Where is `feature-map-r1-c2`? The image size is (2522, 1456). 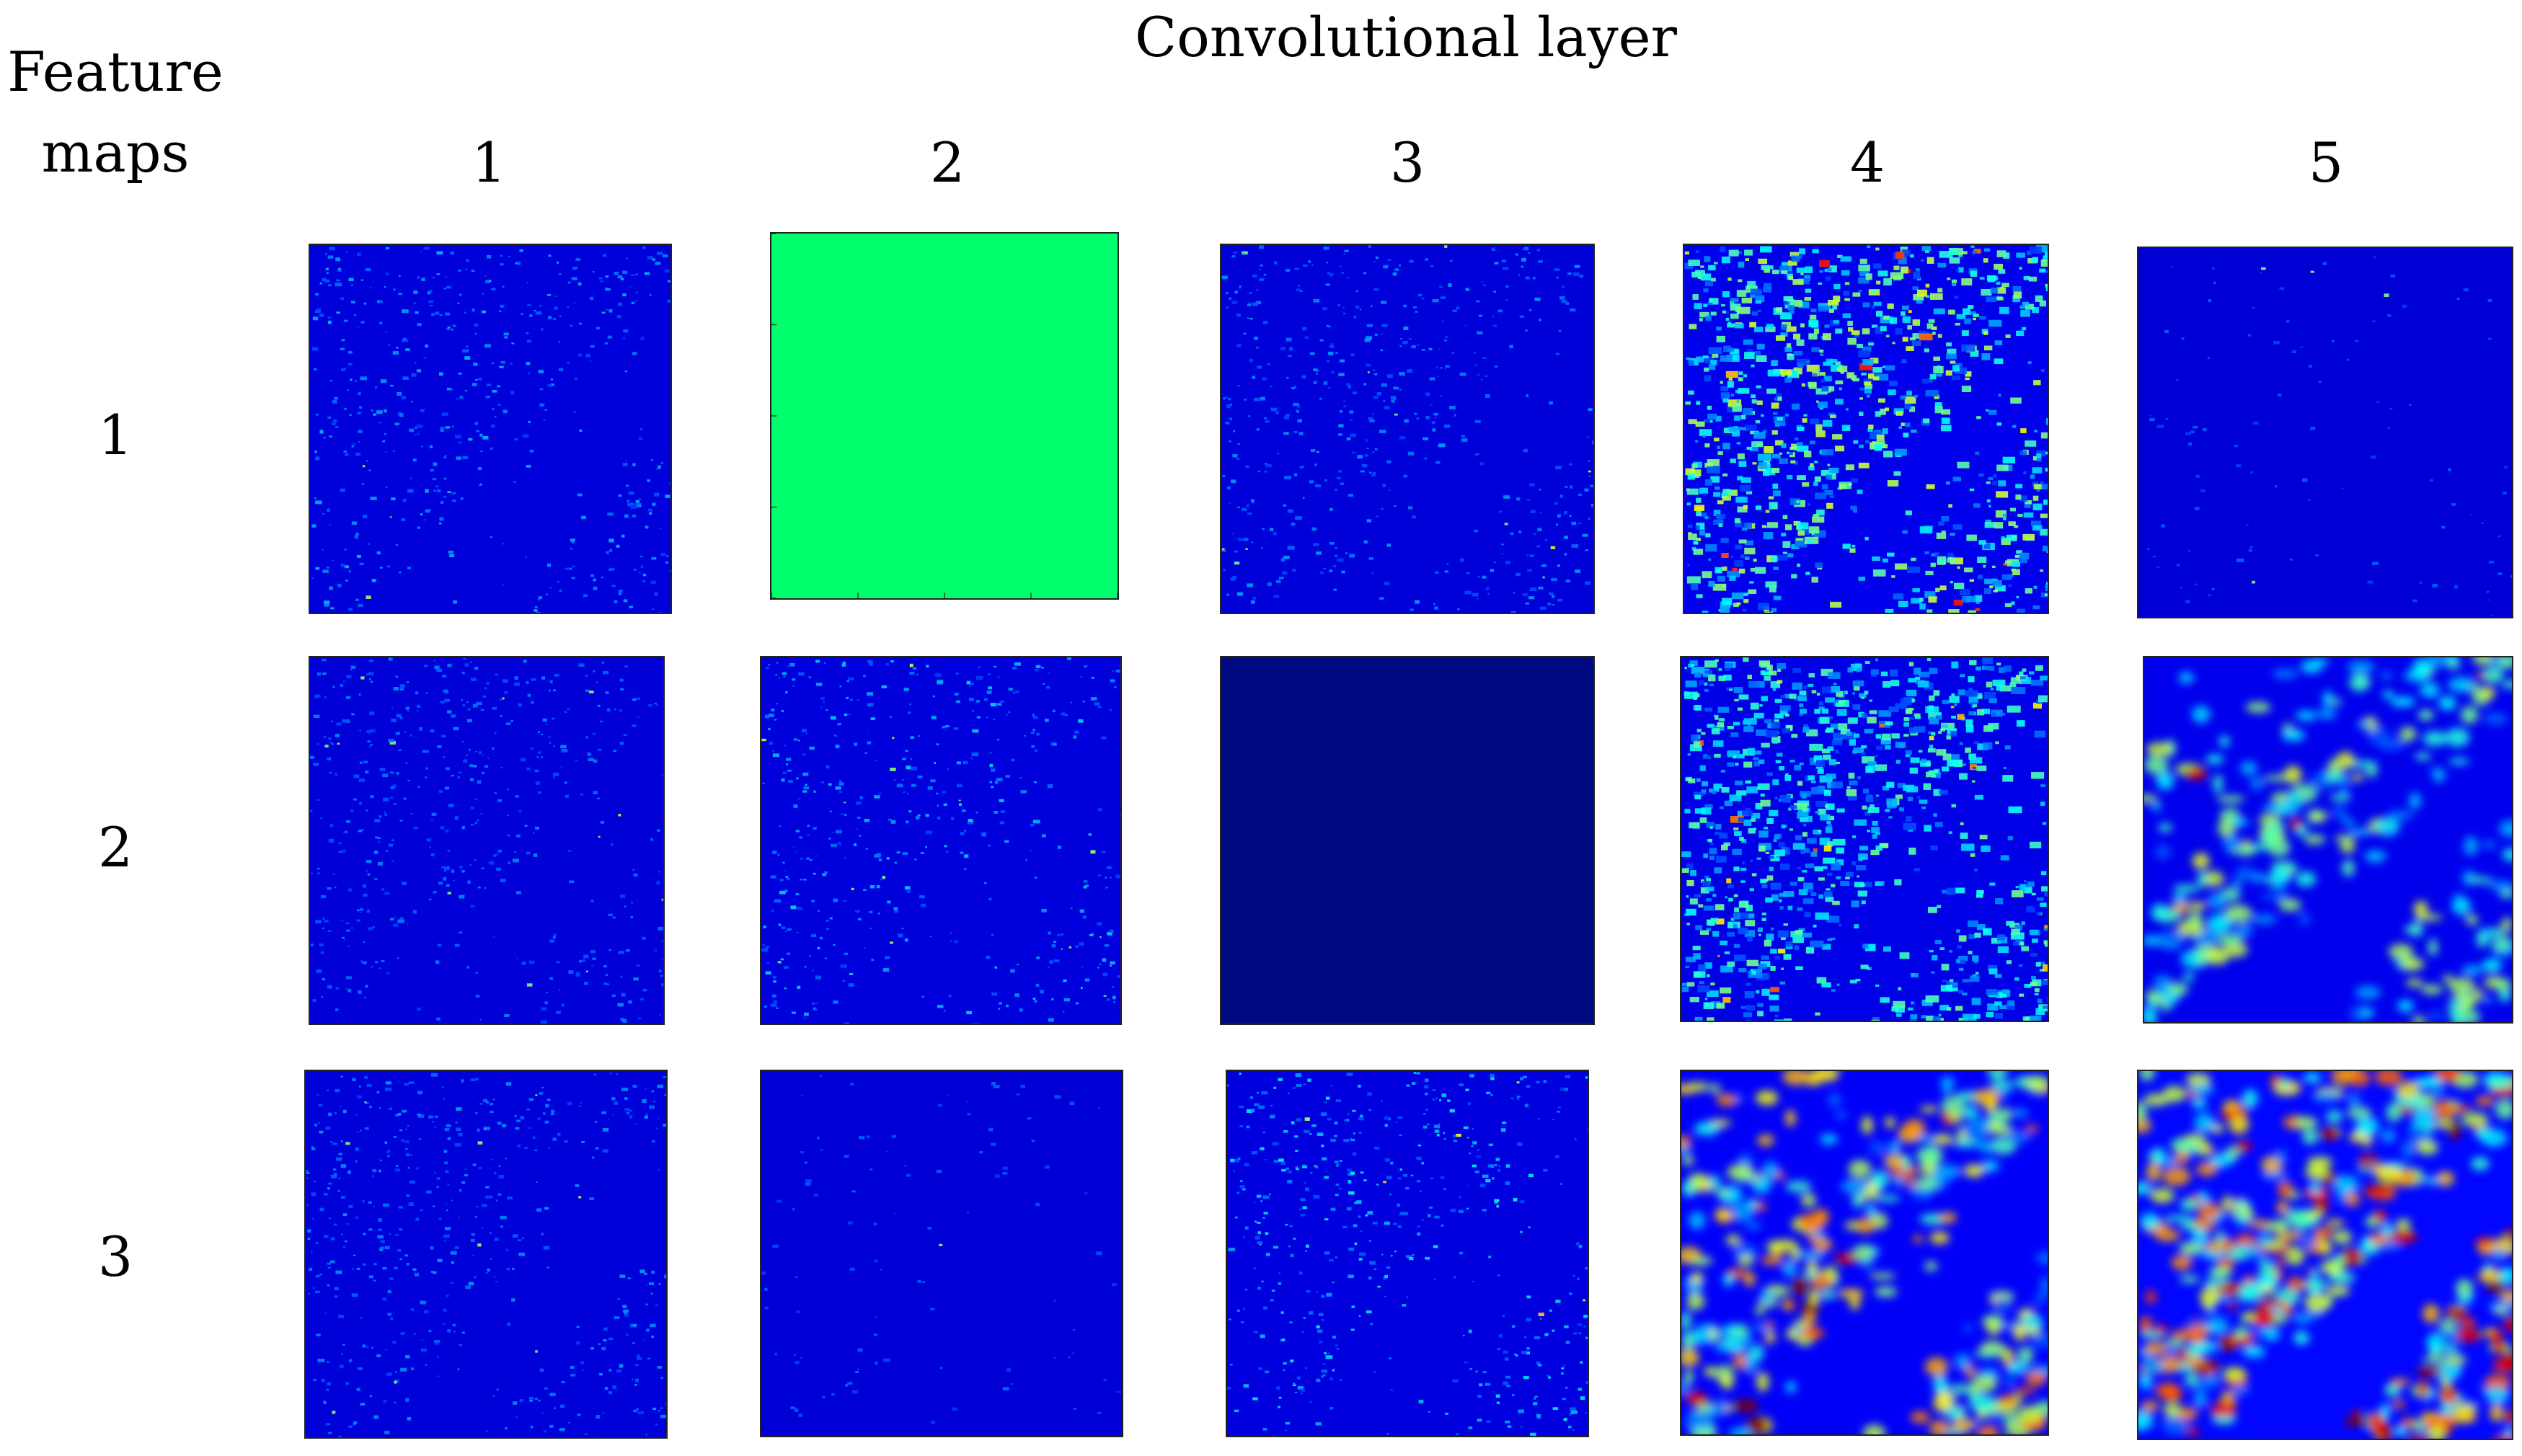
feature-map-r1-c2 is located at coordinates (944, 416).